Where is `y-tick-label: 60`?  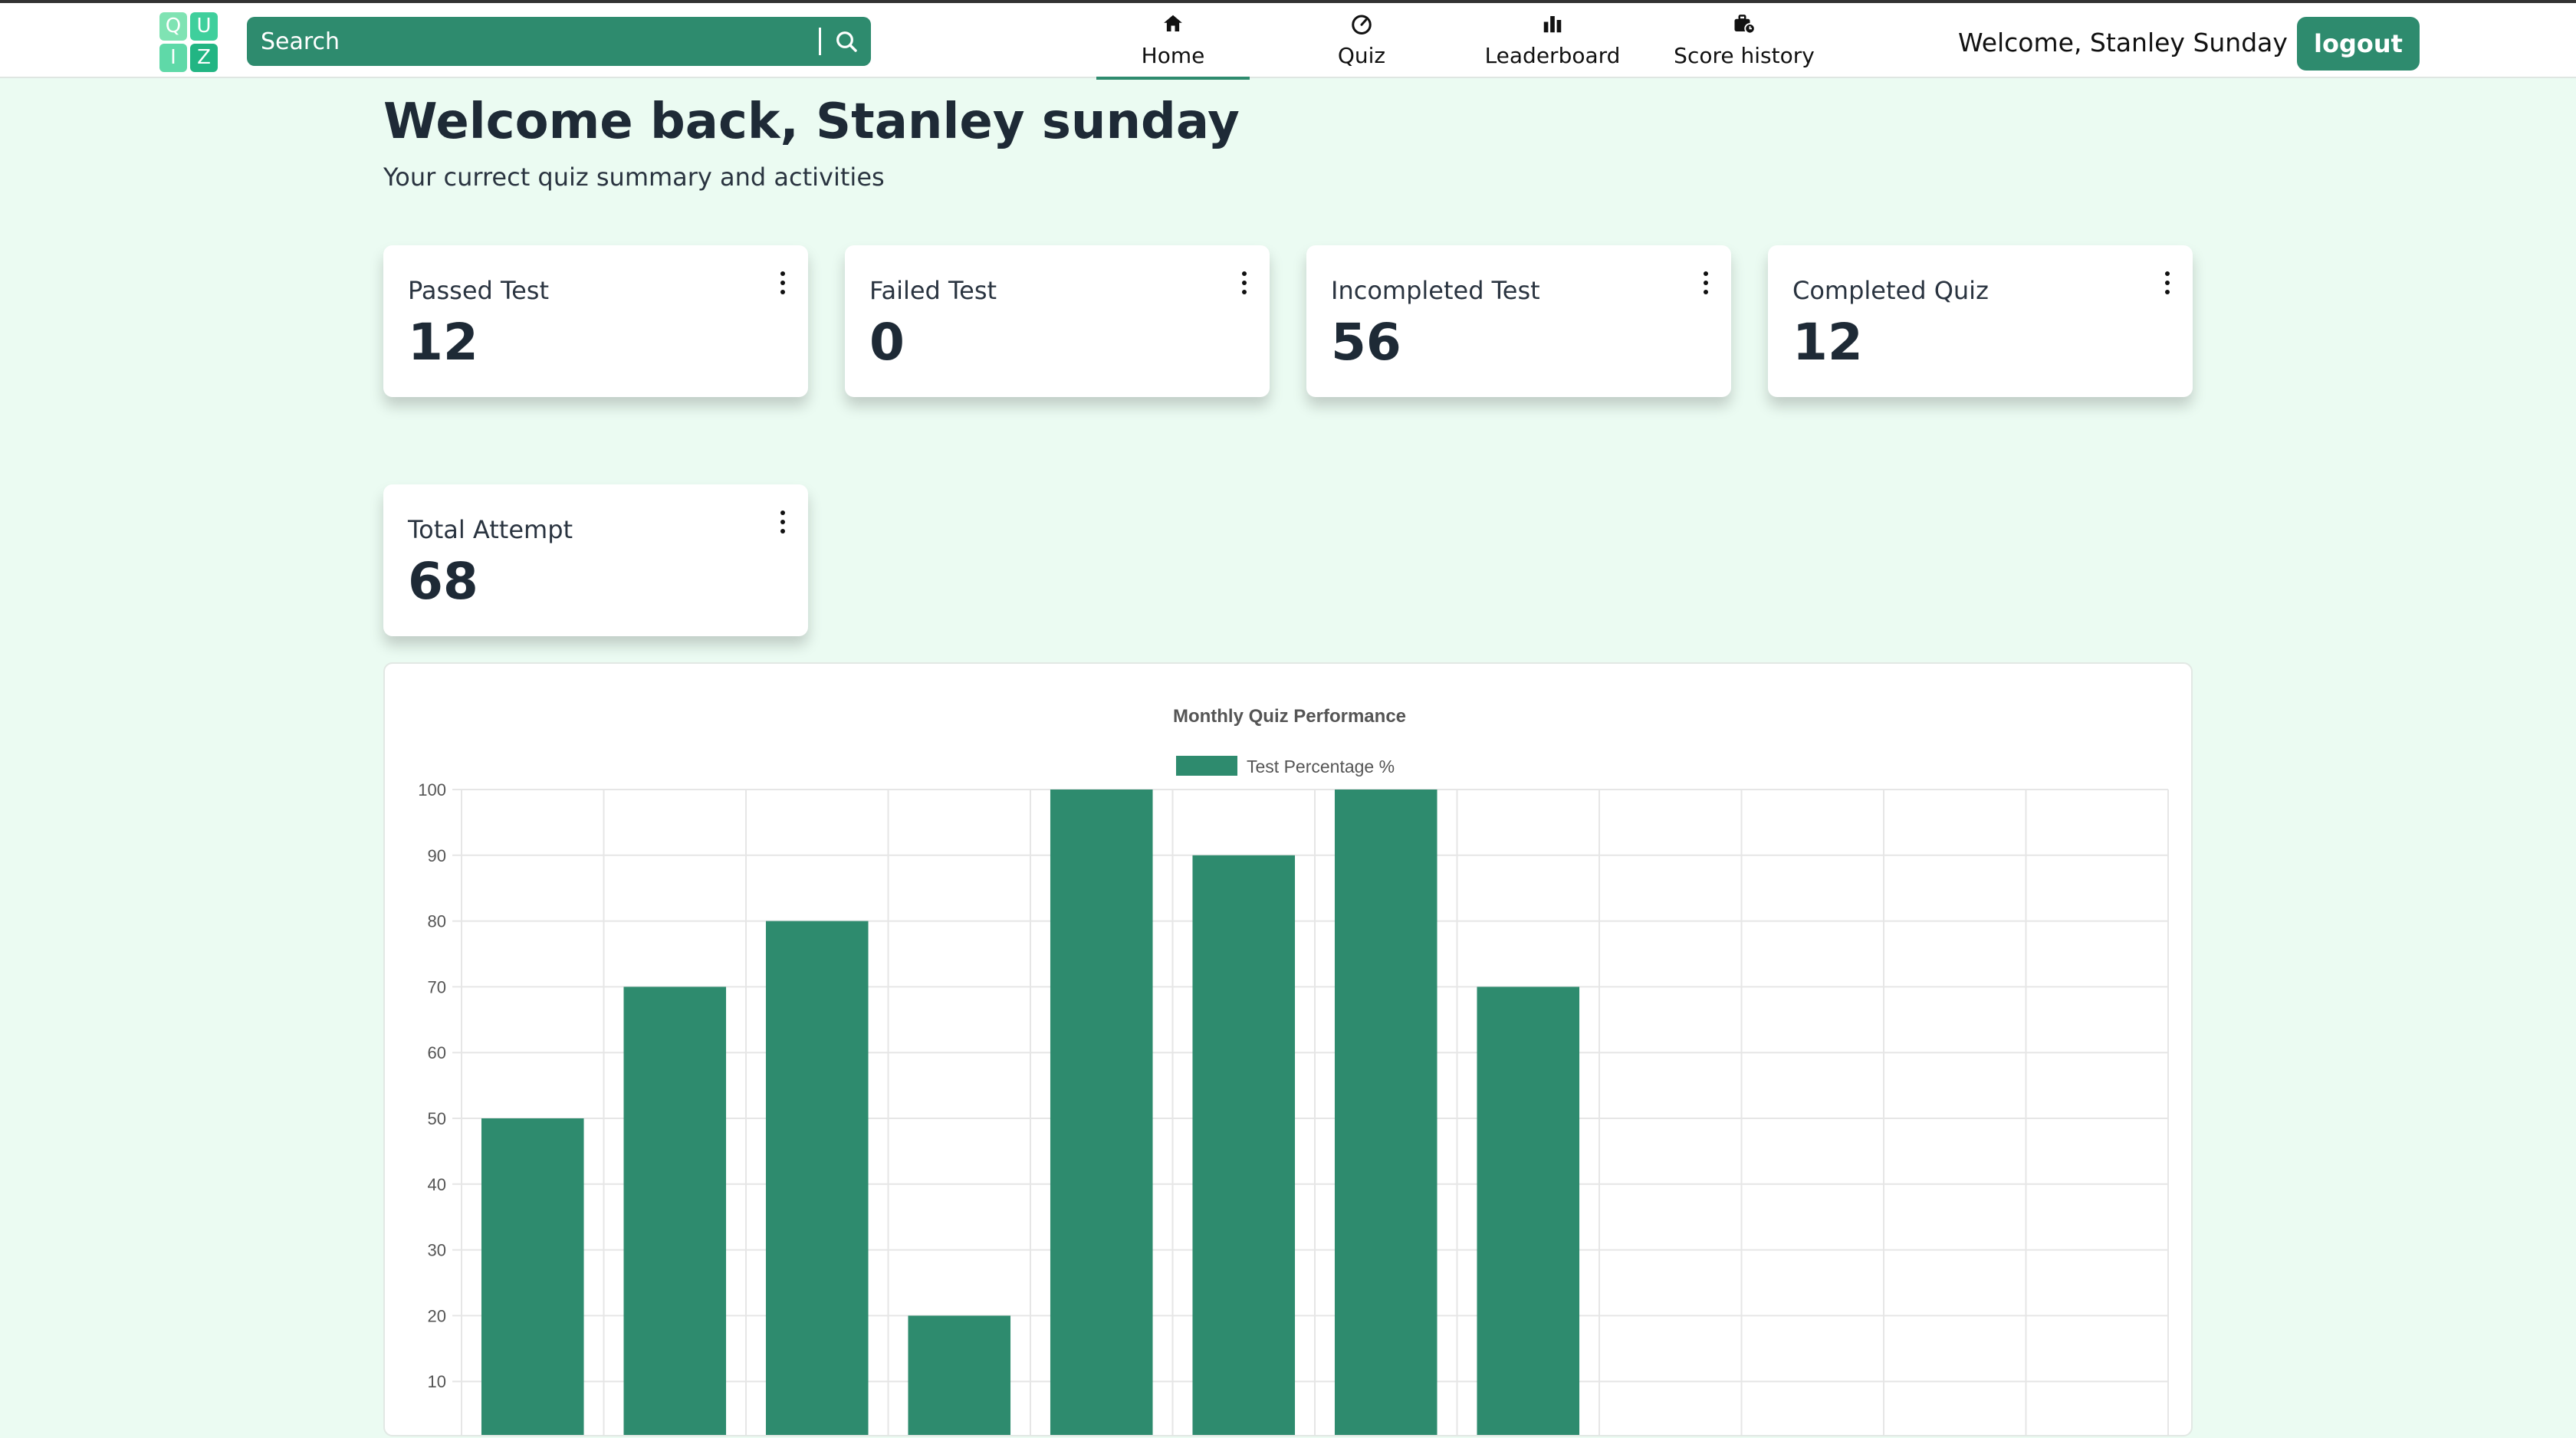 y-tick-label: 60 is located at coordinates (437, 1052).